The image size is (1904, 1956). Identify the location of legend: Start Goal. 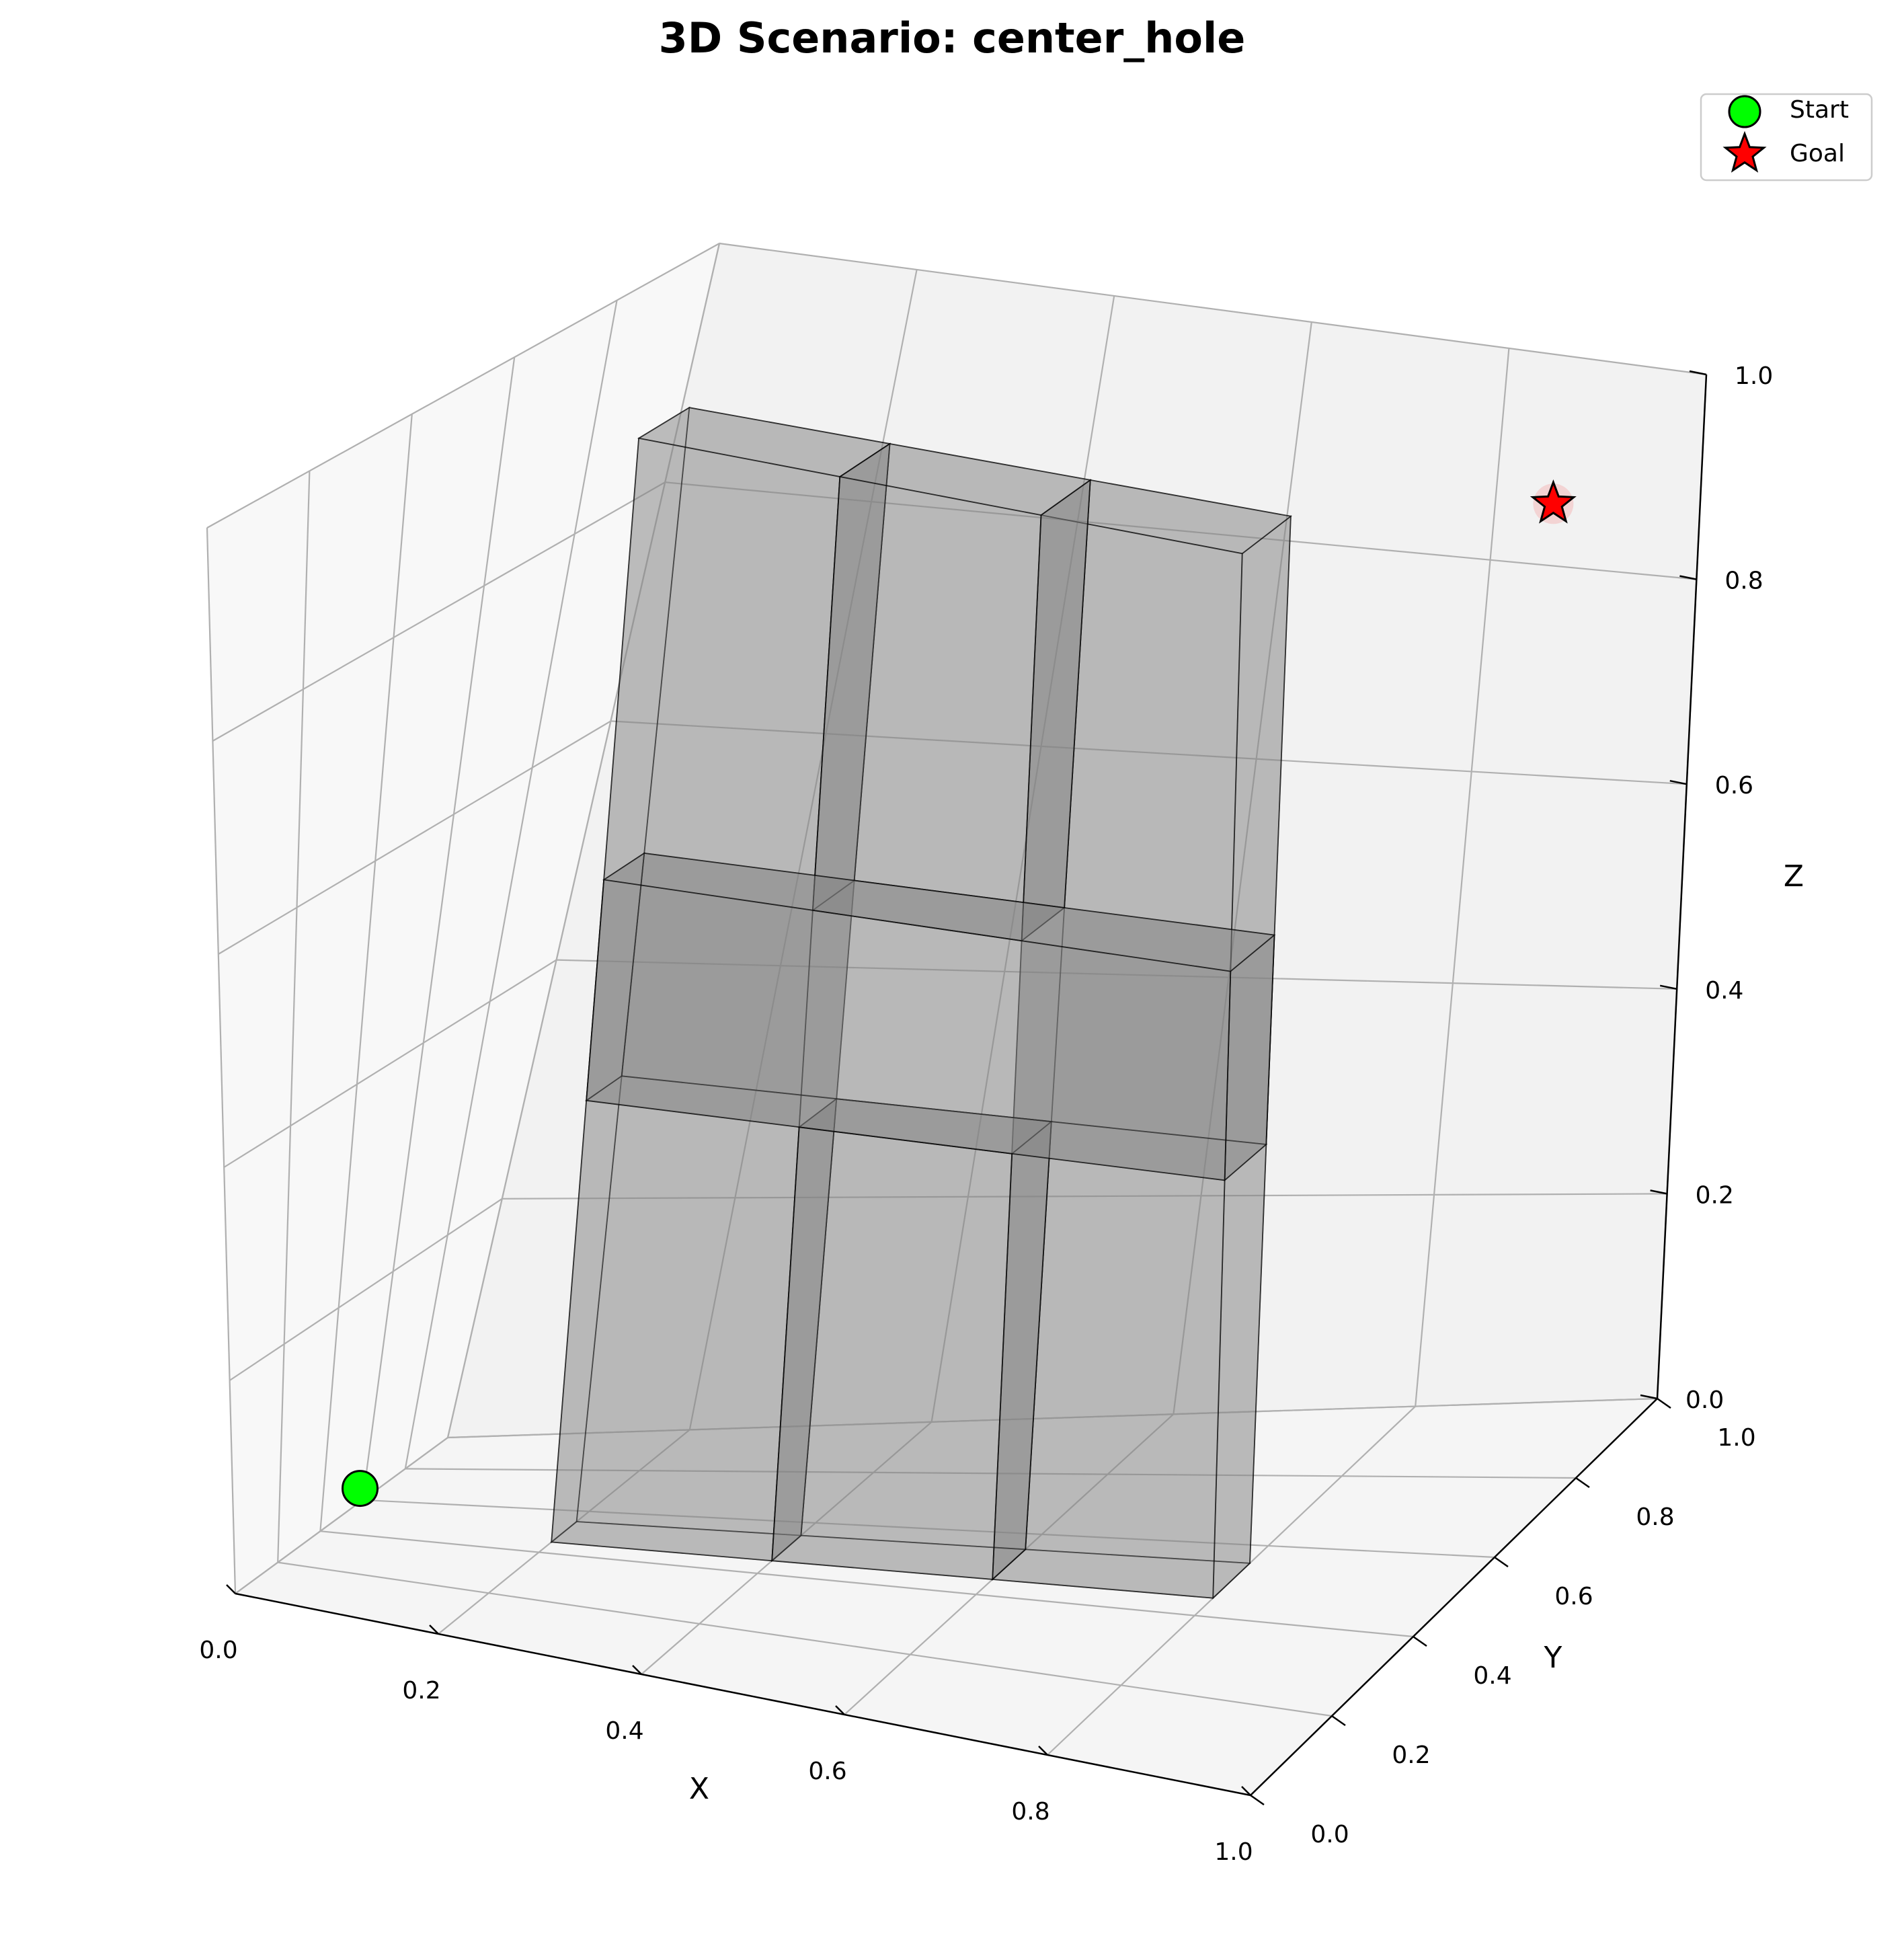
(1787, 137).